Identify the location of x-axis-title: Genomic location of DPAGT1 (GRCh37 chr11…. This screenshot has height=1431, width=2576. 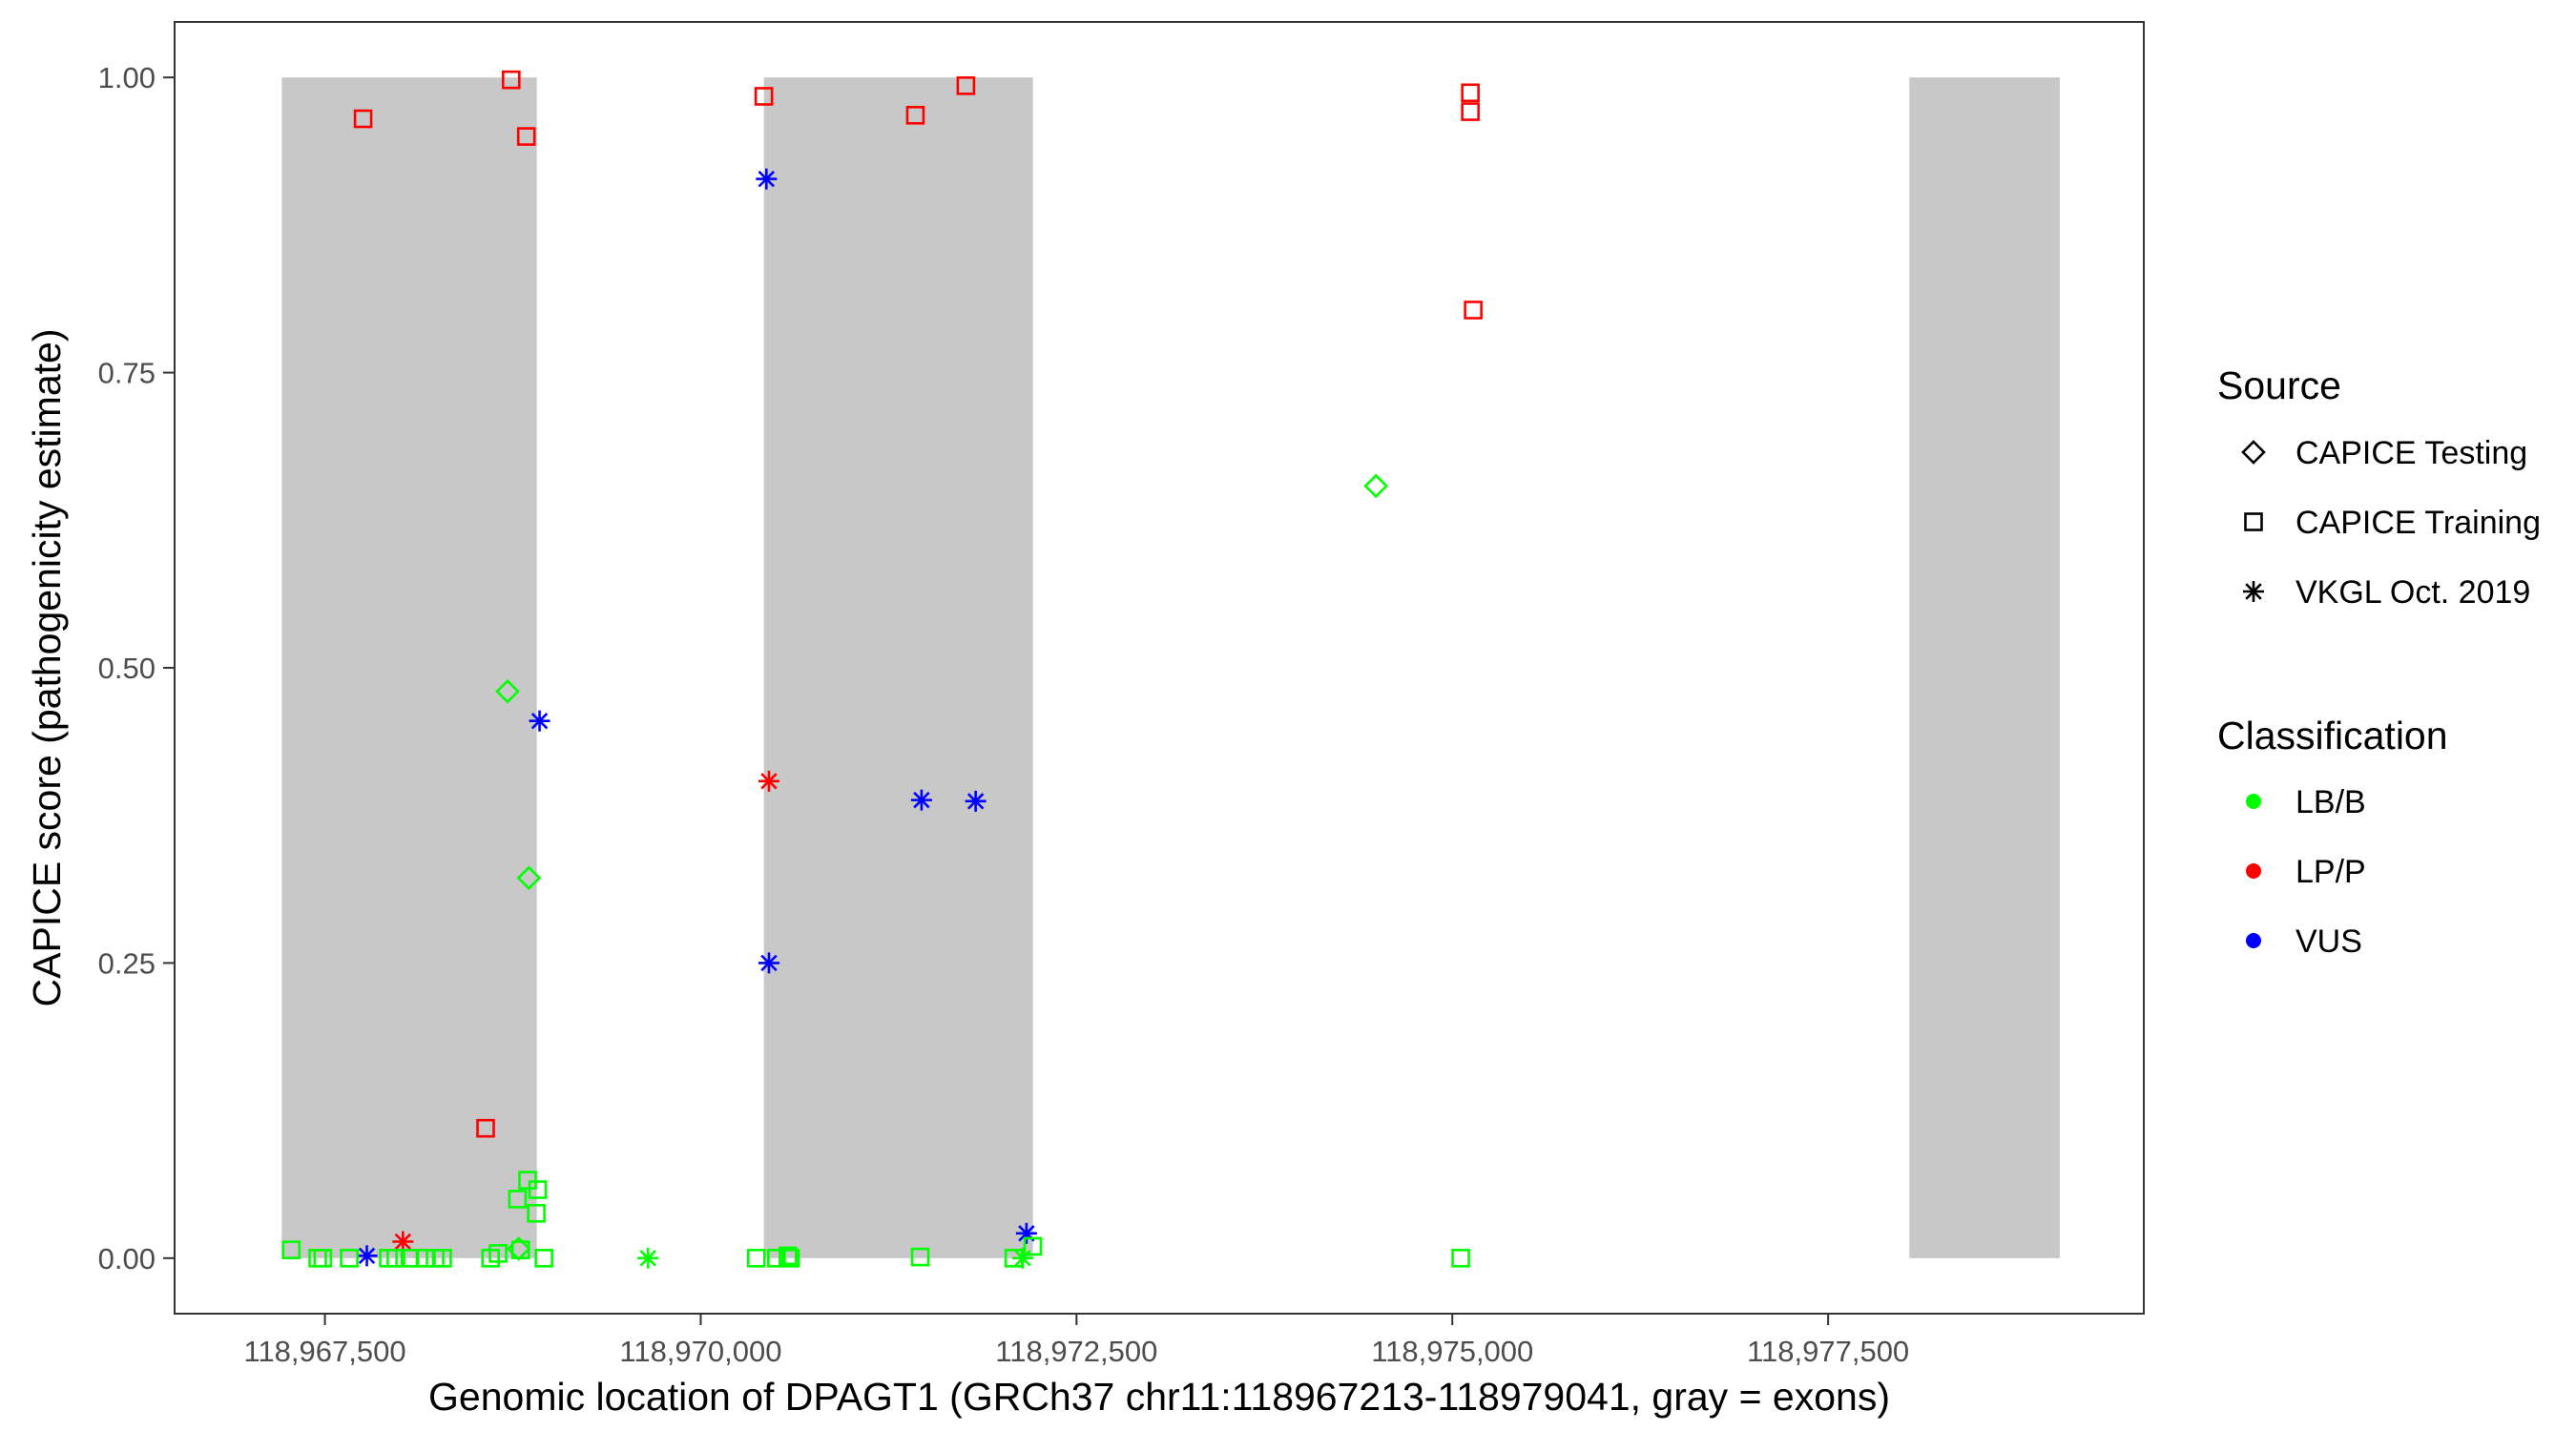
(1159, 1397).